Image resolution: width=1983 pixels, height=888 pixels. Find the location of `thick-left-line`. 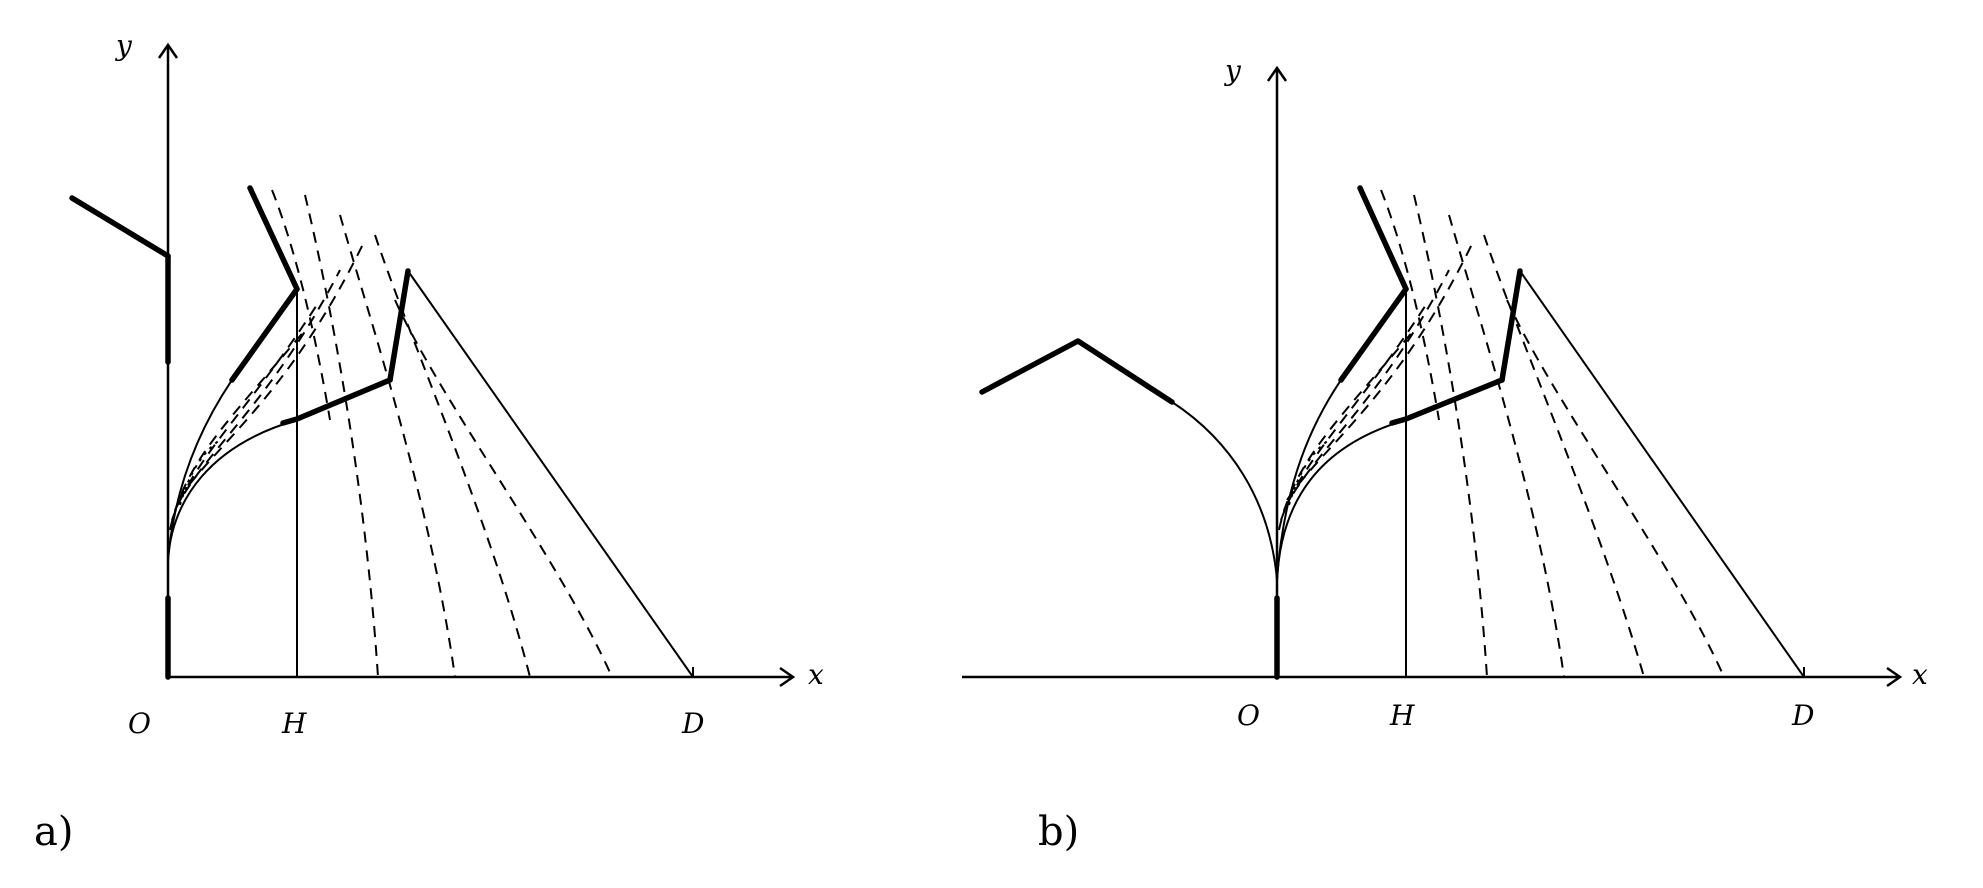

thick-left-line is located at coordinates (120, 227).